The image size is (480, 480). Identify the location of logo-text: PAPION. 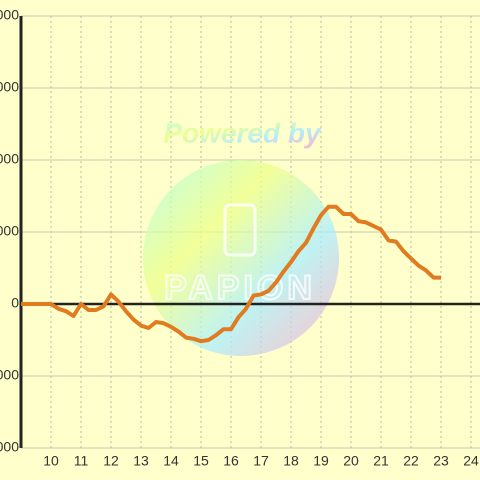
(240, 288).